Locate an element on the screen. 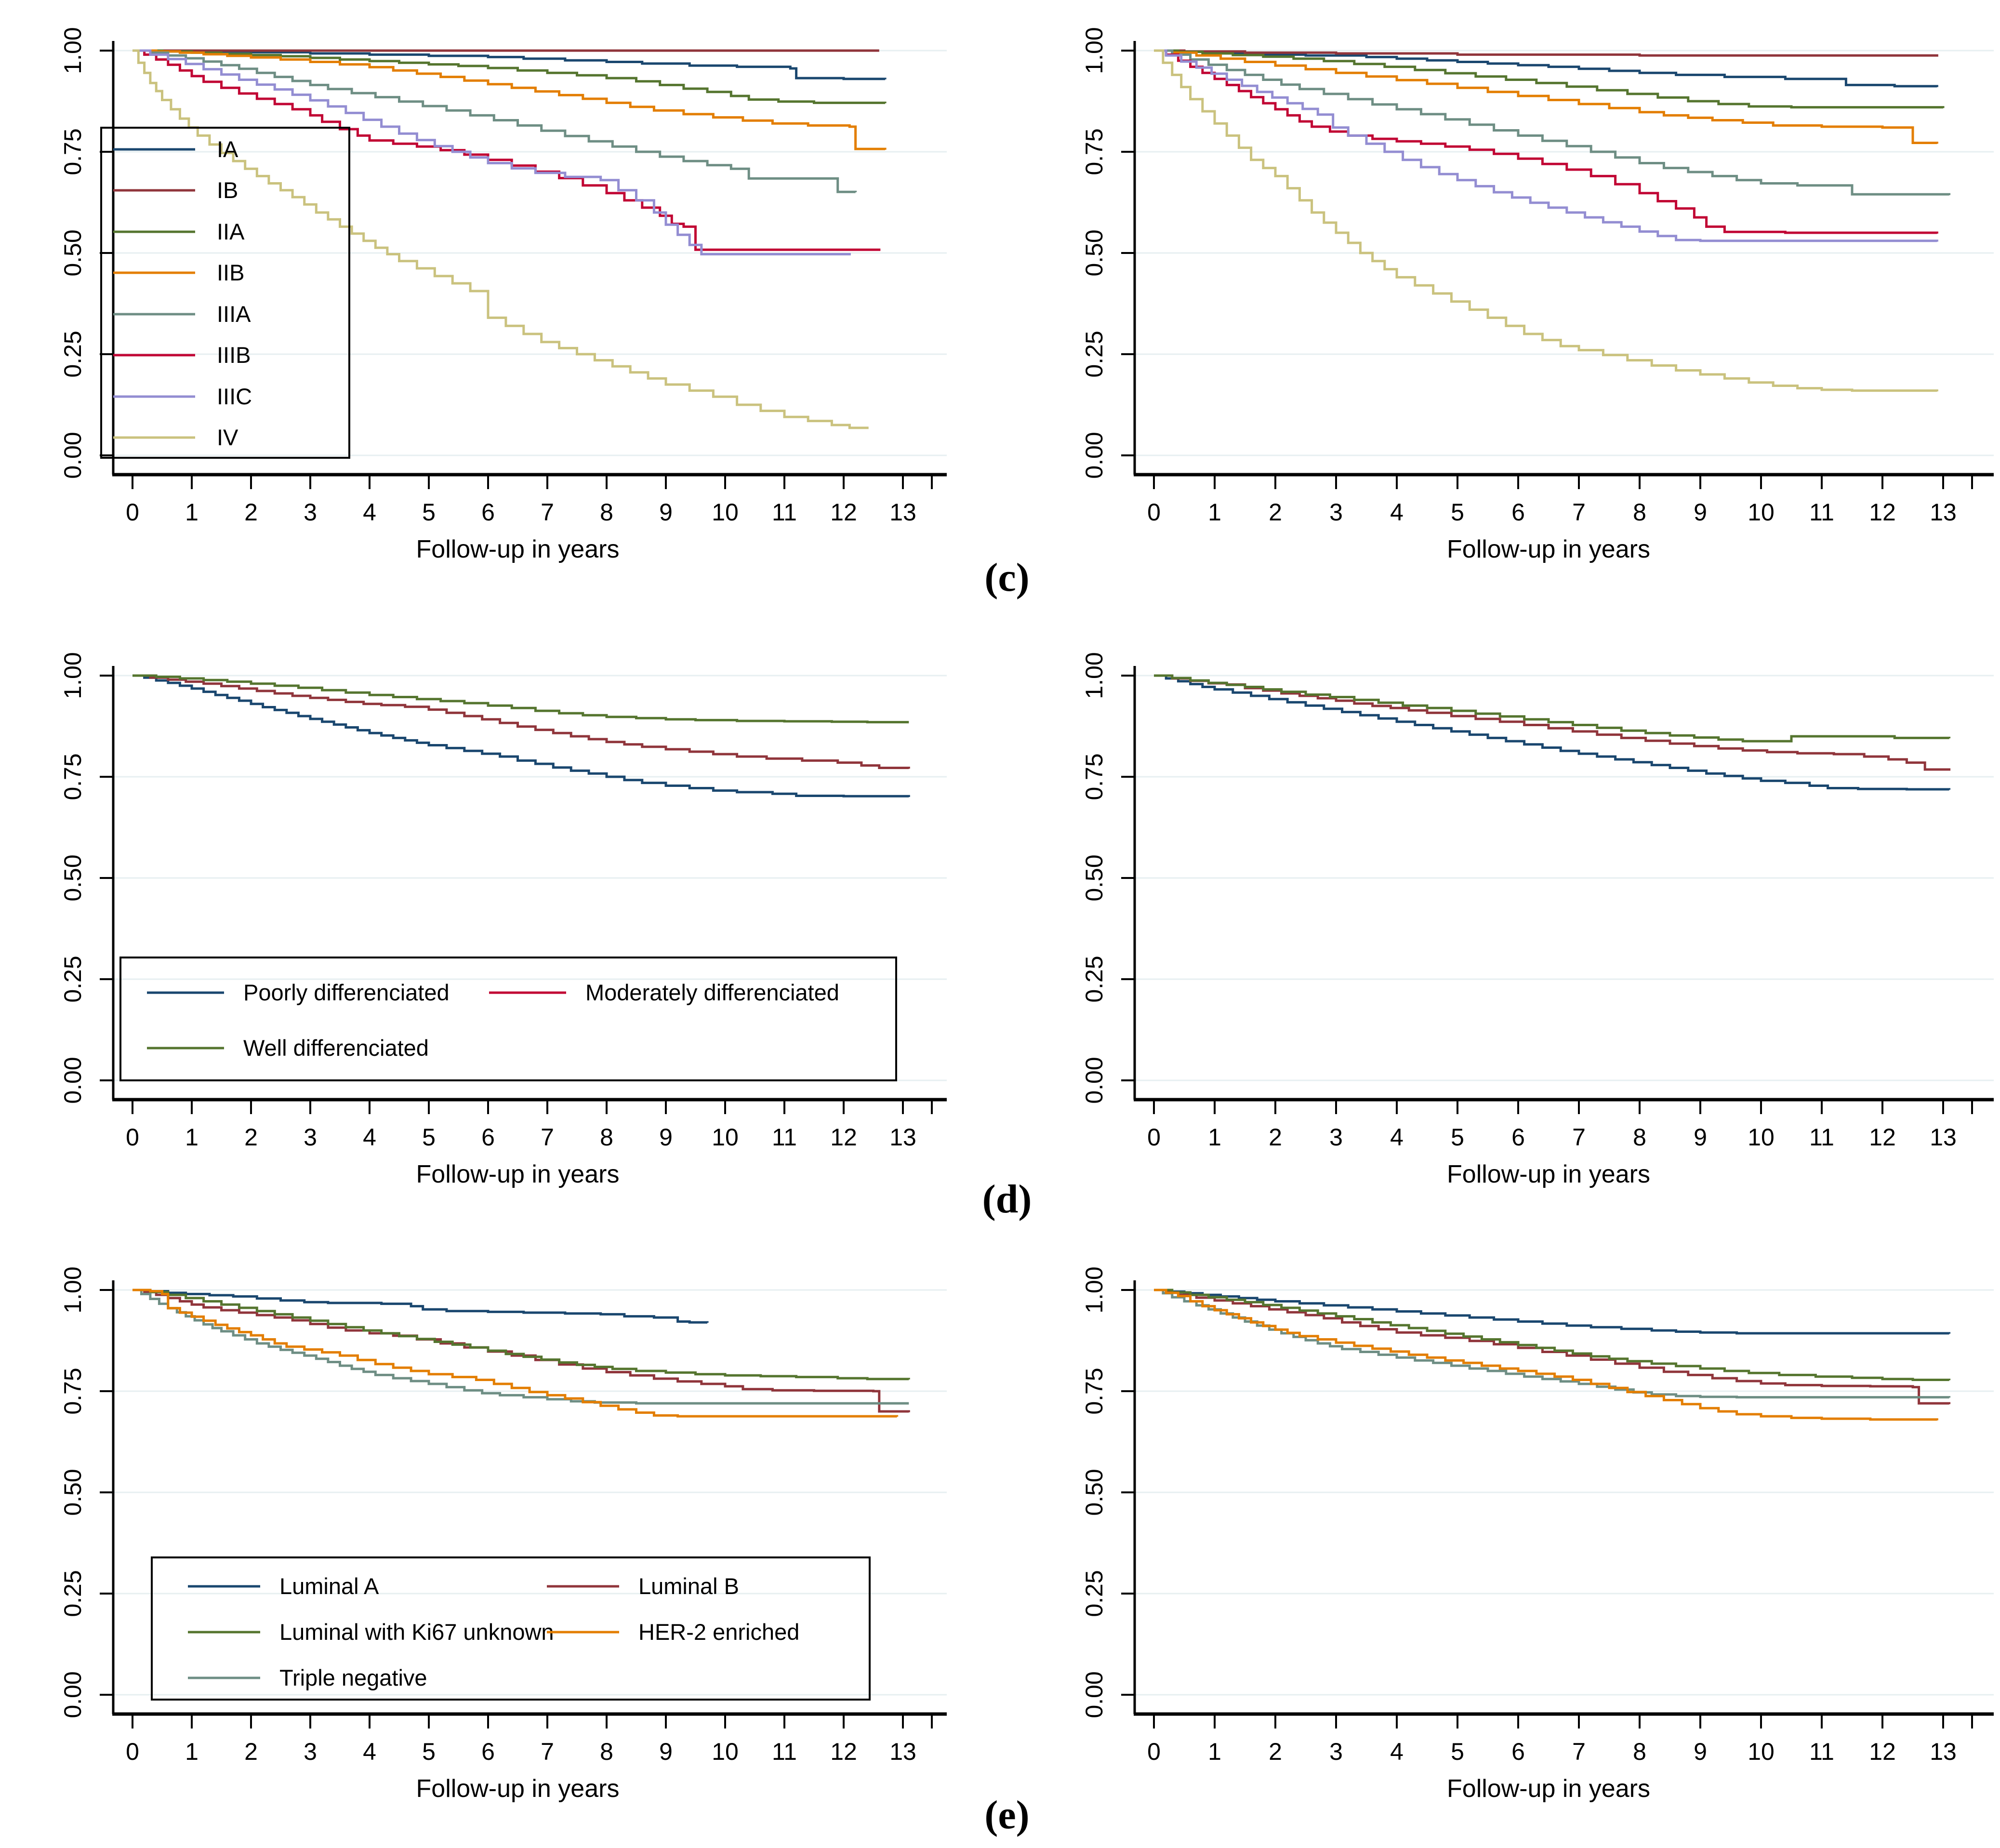 This screenshot has width=2000, height=1848. legend-label-poorly-differenciated: Poorly differenciated is located at coordinates (346, 992).